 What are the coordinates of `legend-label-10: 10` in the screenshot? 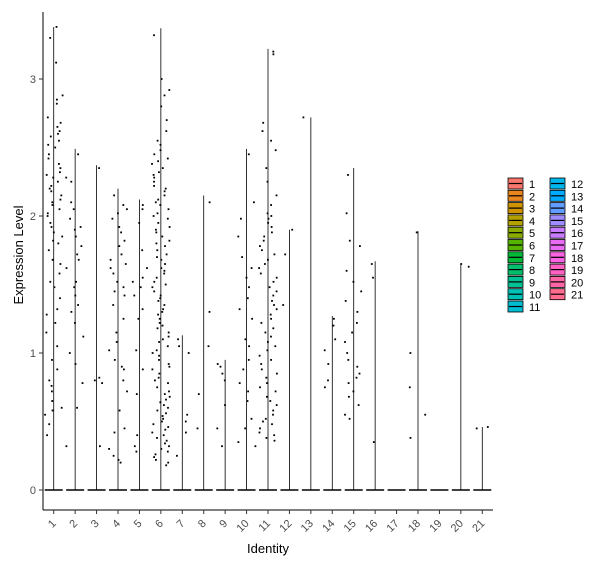 It's located at (535, 296).